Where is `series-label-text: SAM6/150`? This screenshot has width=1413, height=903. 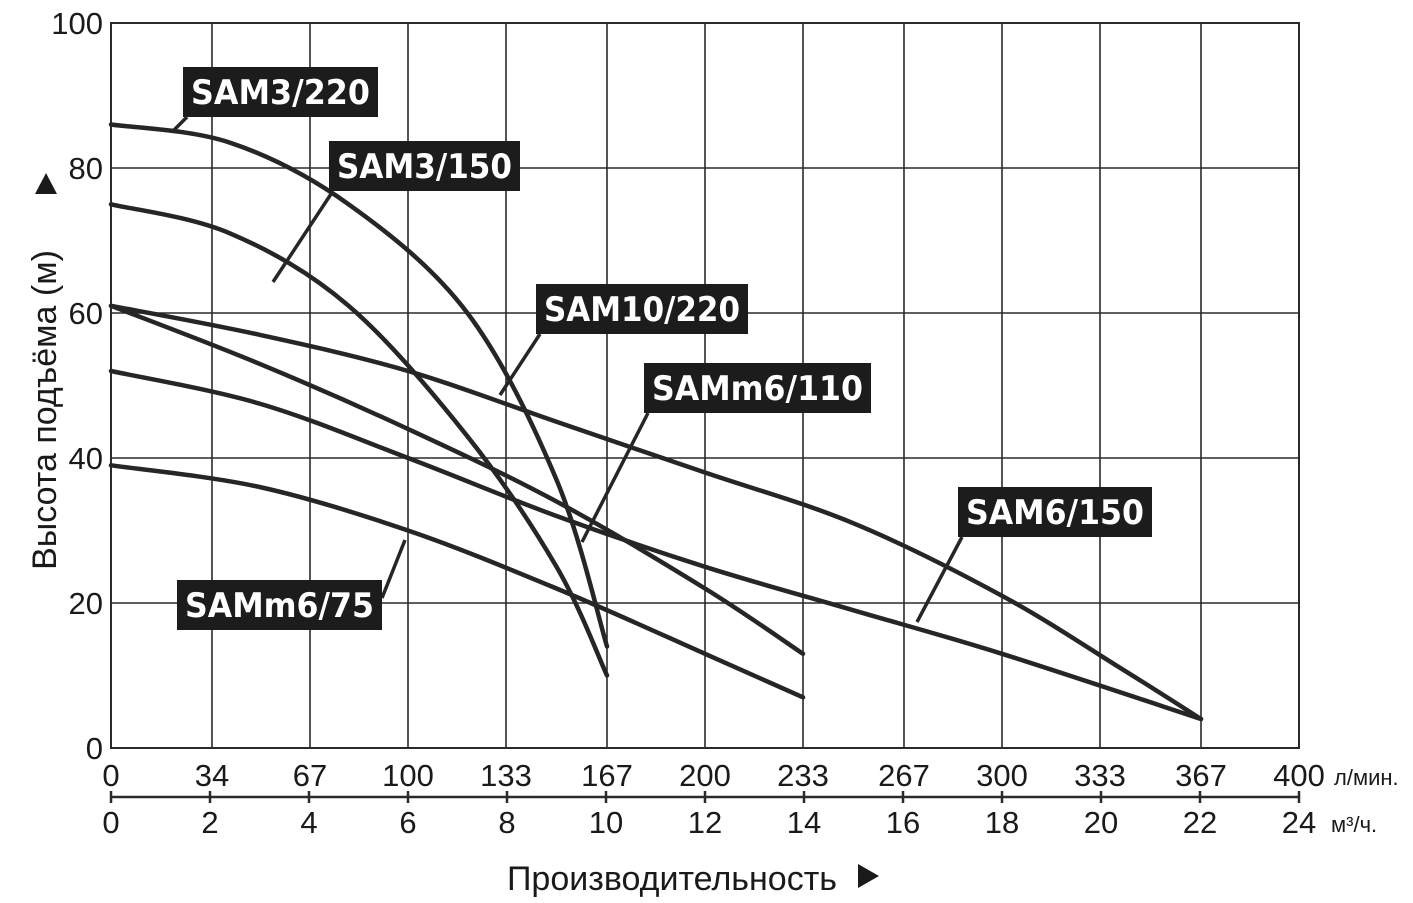
series-label-text: SAM6/150 is located at coordinates (1055, 513).